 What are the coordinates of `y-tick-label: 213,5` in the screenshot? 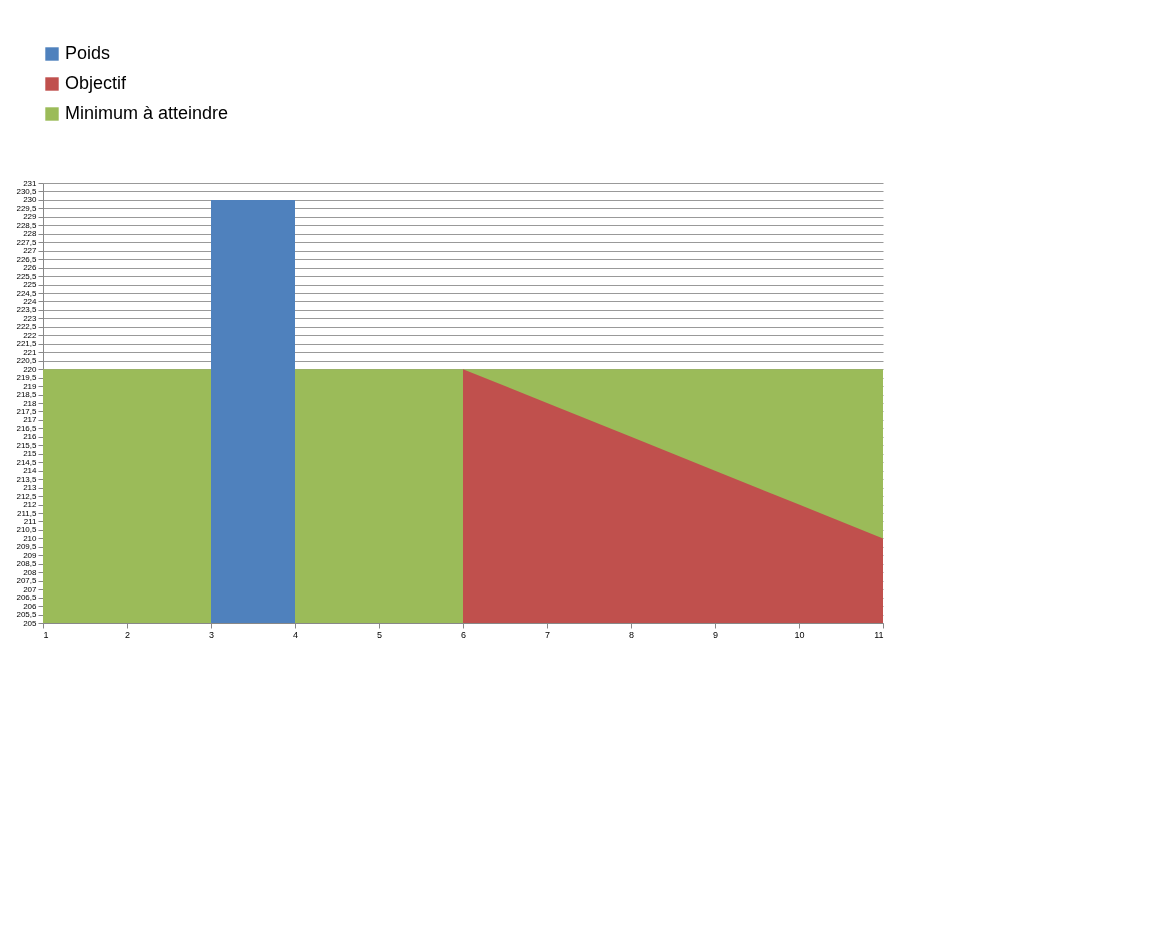 It's located at (27, 479).